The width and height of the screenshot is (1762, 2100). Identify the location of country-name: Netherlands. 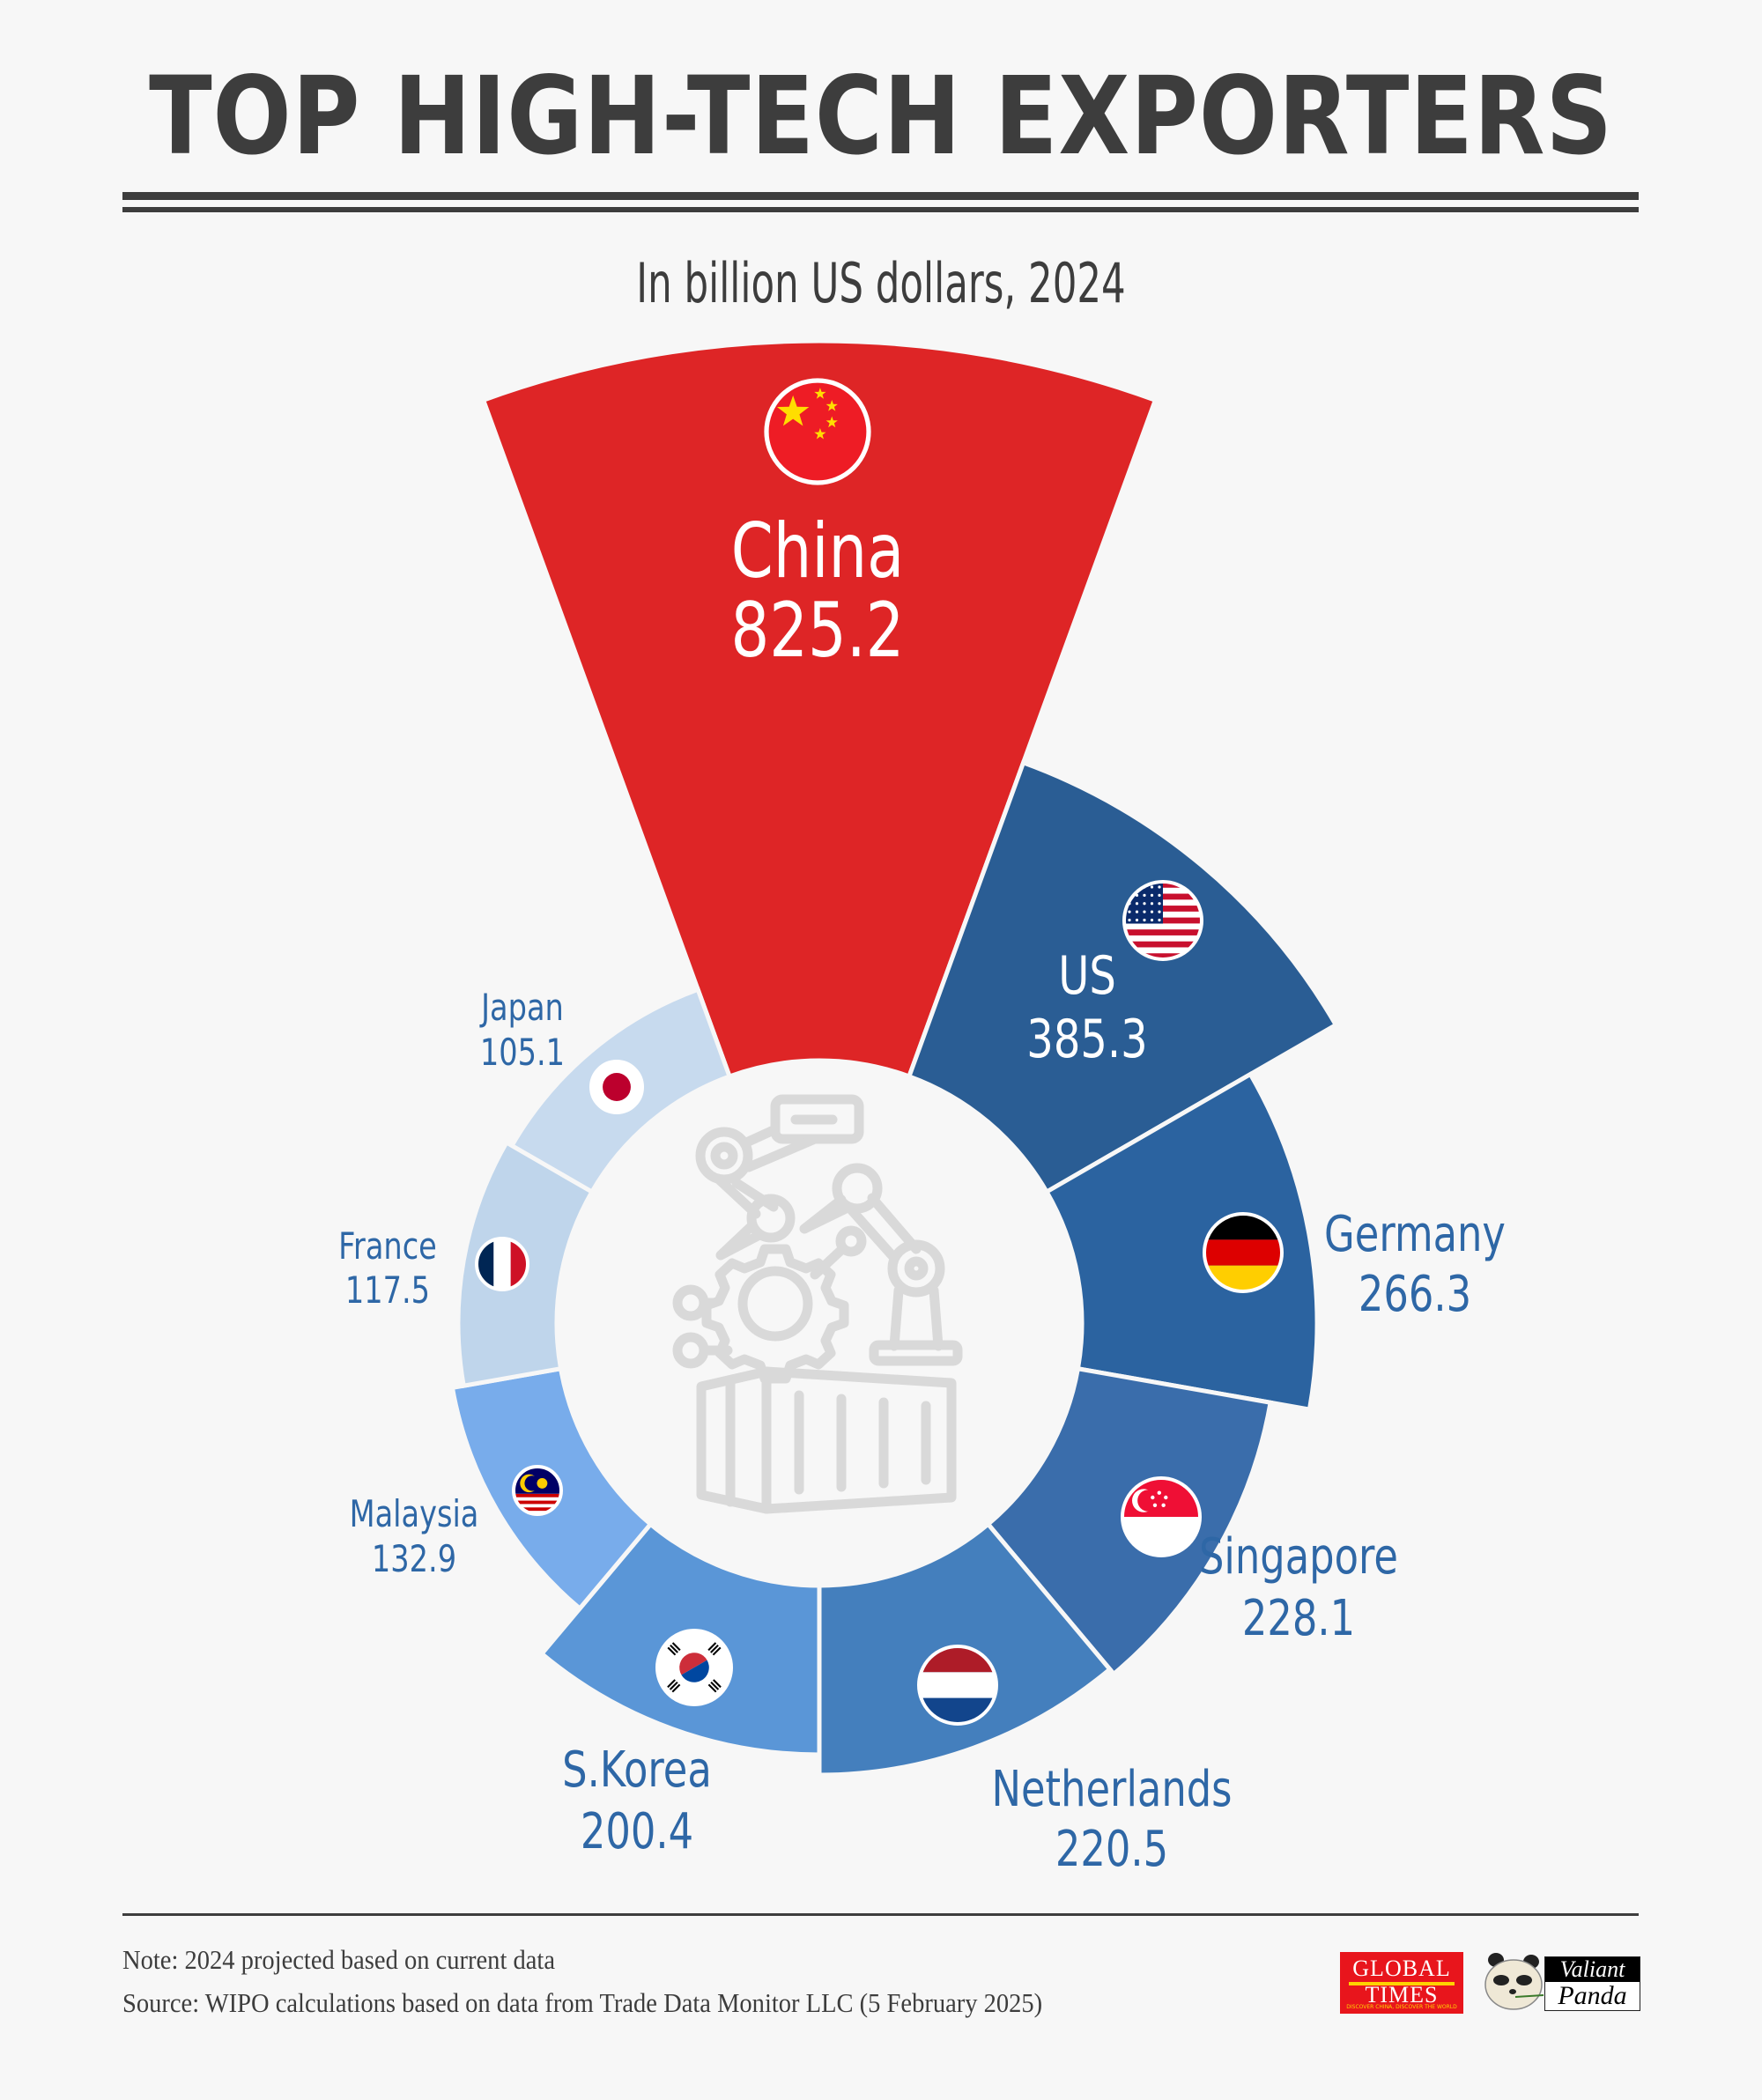
(1111, 1788).